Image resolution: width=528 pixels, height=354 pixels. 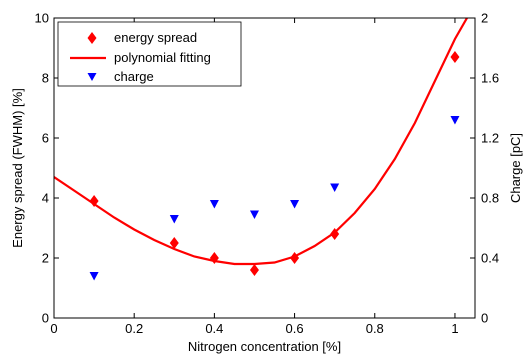 I want to click on x-tick-label: 0.8, so click(x=375, y=328).